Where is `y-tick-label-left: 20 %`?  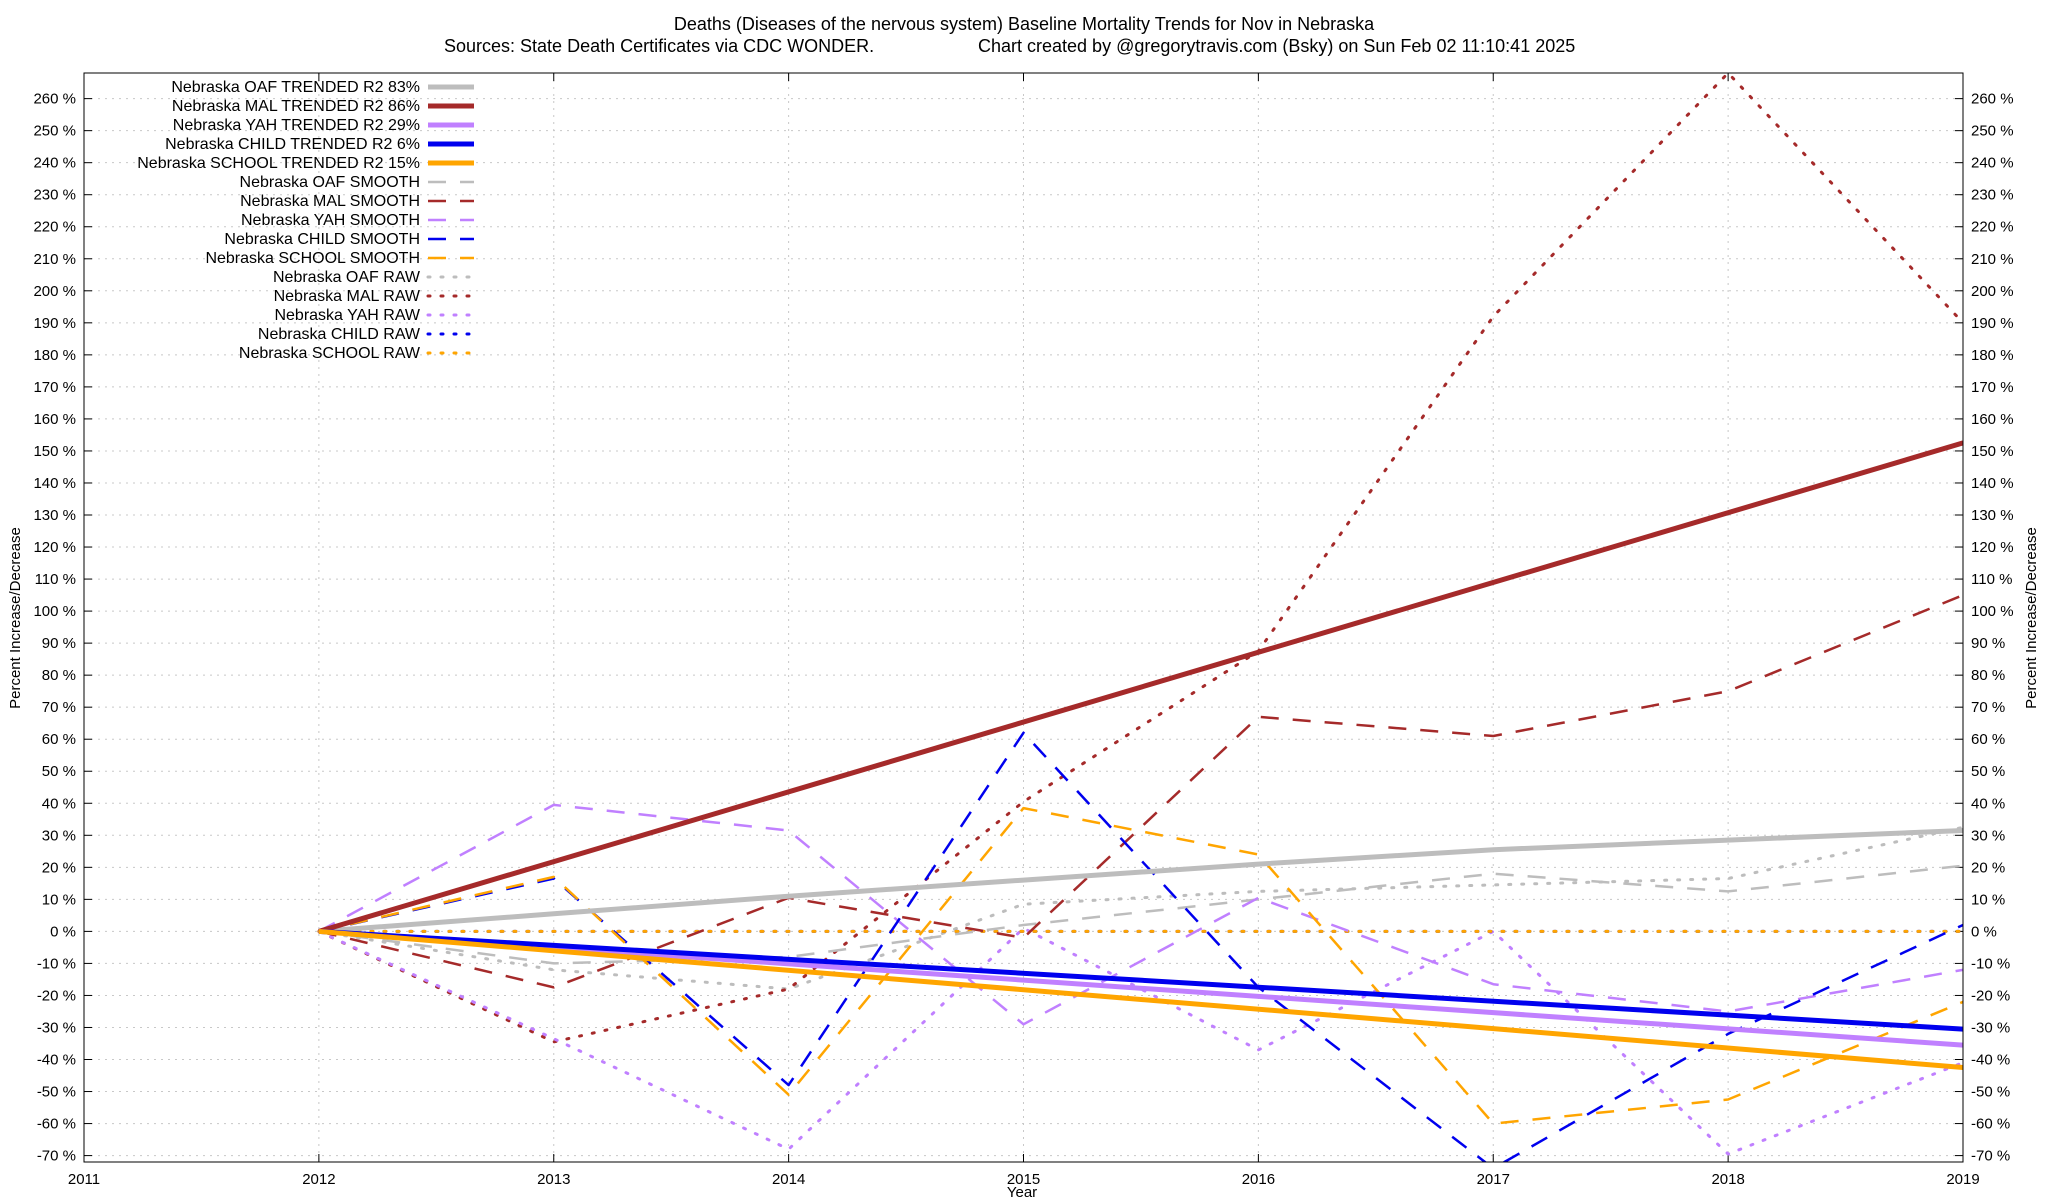 y-tick-label-left: 20 % is located at coordinates (59, 867).